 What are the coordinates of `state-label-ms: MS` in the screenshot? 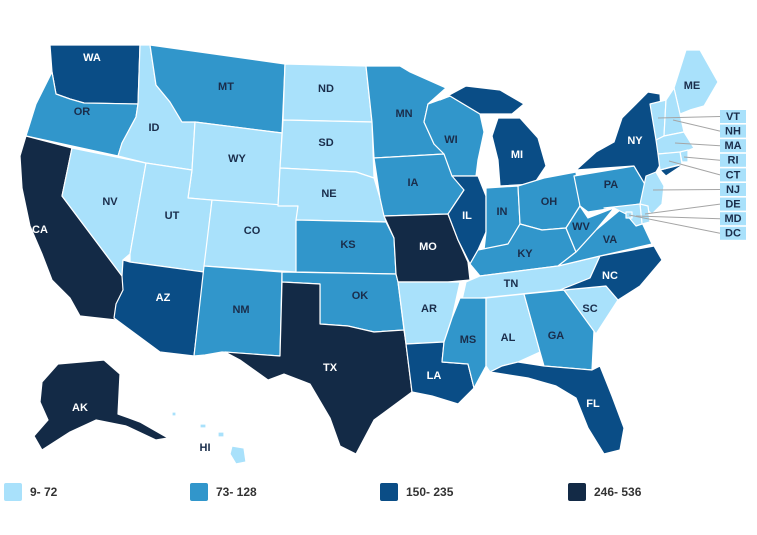 It's located at (468, 340).